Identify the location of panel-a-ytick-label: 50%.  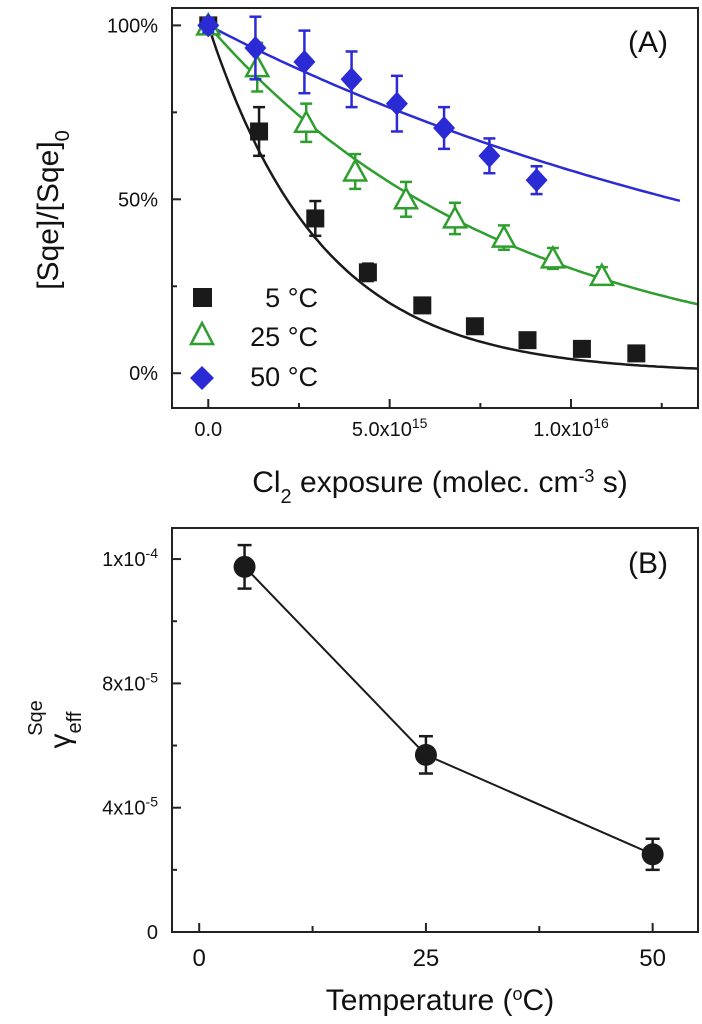
(138, 200).